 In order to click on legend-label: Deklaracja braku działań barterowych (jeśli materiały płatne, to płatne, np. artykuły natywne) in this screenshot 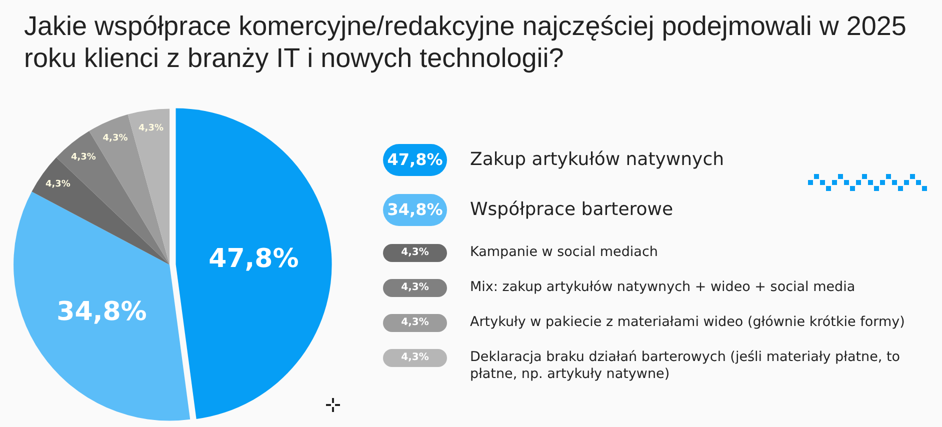, I will do `click(686, 366)`.